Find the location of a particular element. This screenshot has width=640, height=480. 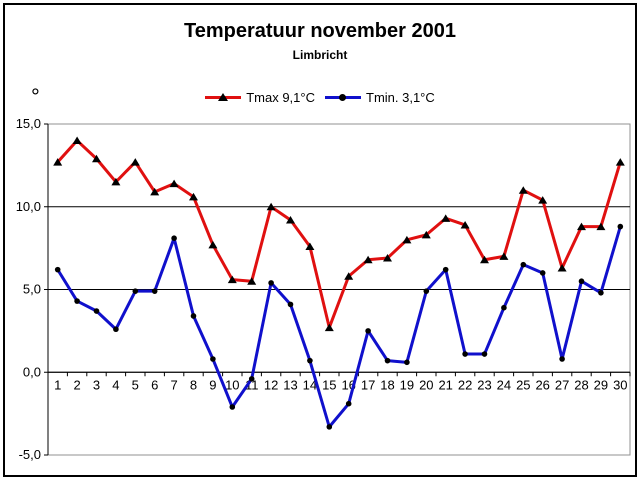

x-tick-label: 15 is located at coordinates (329, 384).